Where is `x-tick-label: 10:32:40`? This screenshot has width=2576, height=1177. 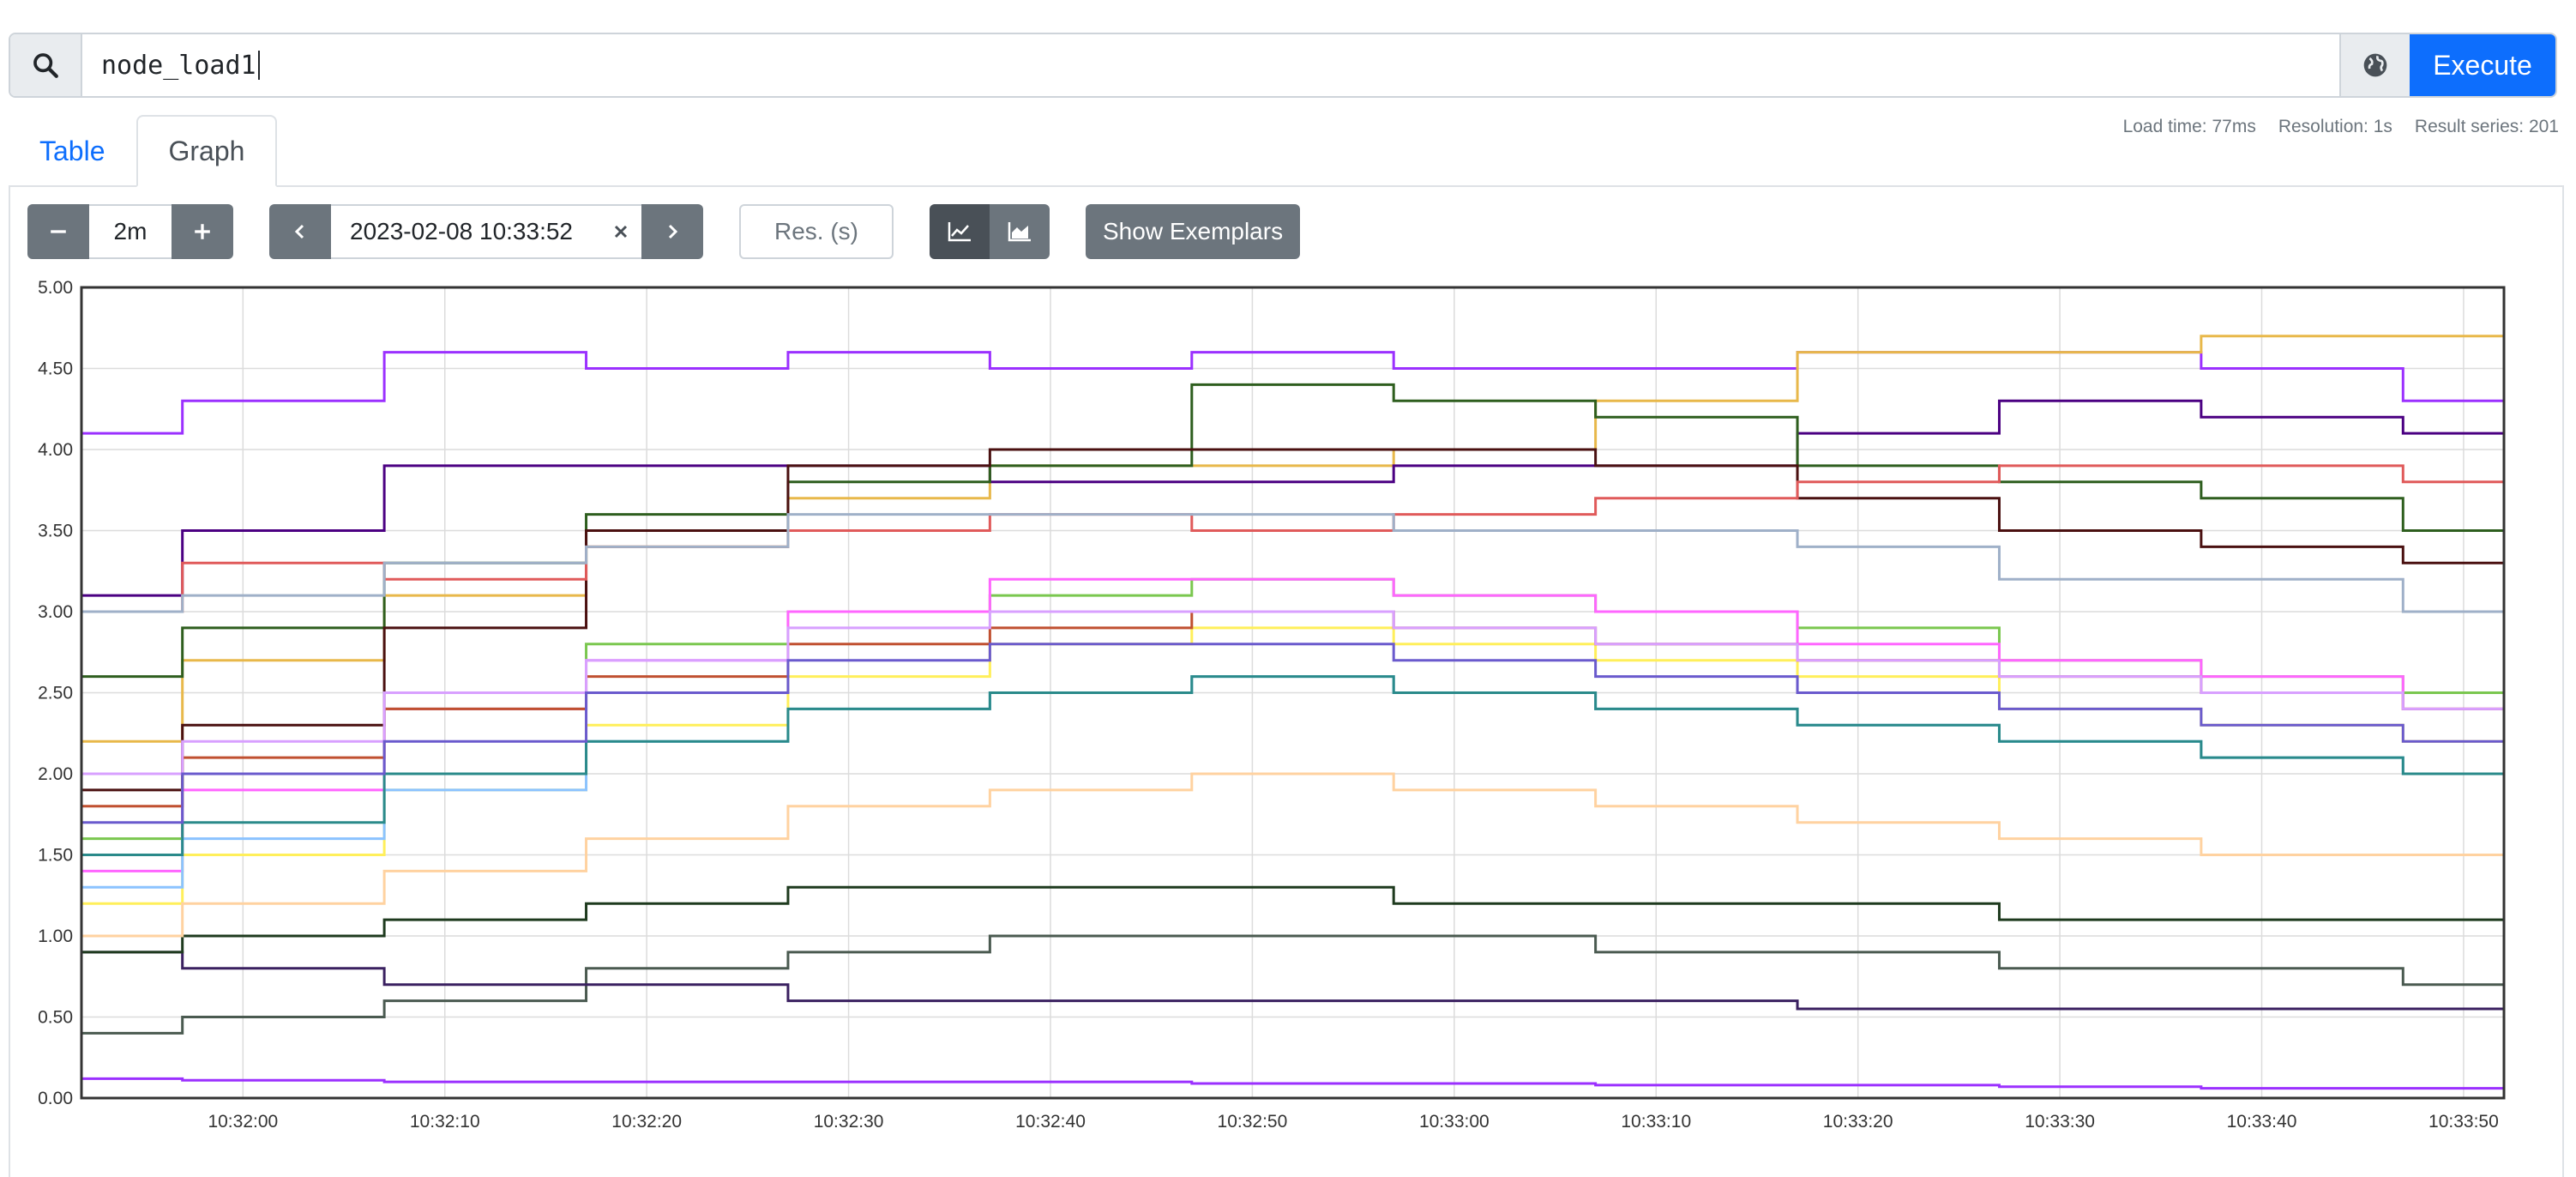 x-tick-label: 10:32:40 is located at coordinates (1050, 1122).